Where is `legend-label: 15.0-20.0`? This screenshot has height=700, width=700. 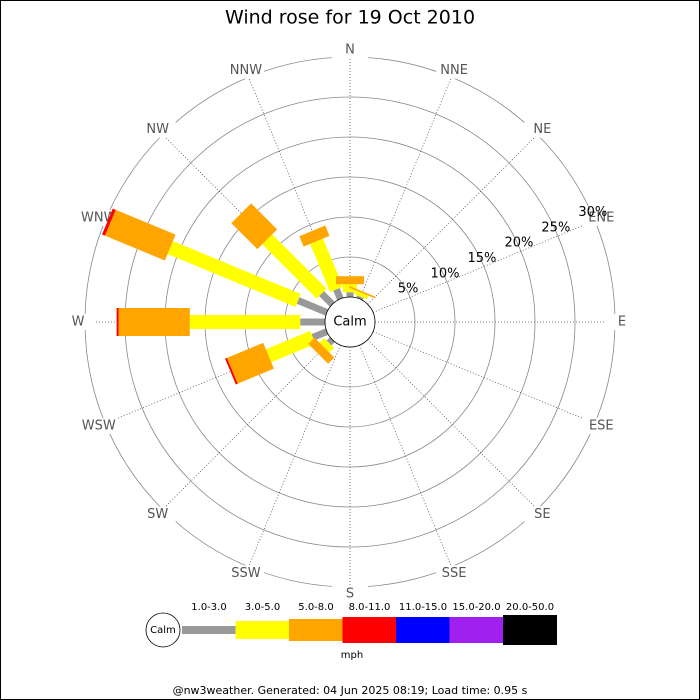
legend-label: 15.0-20.0 is located at coordinates (476, 607).